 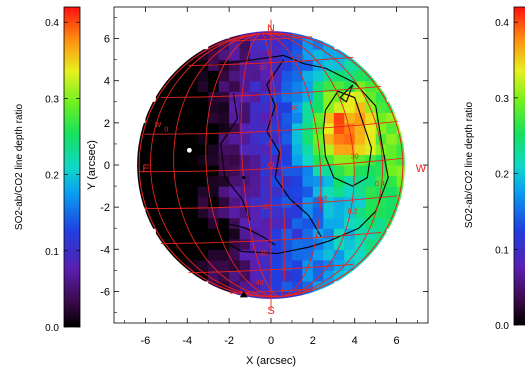 What do you see at coordinates (260, 165) in the screenshot?
I see `longitude-line` at bounding box center [260, 165].